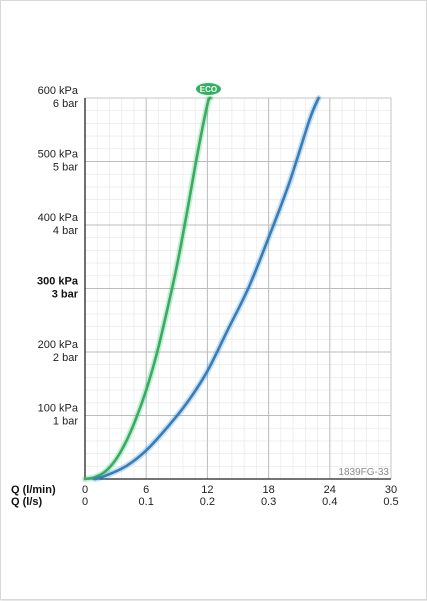 This screenshot has width=427, height=601. What do you see at coordinates (65, 358) in the screenshot?
I see `y-tick-label-bar: 2 bar` at bounding box center [65, 358].